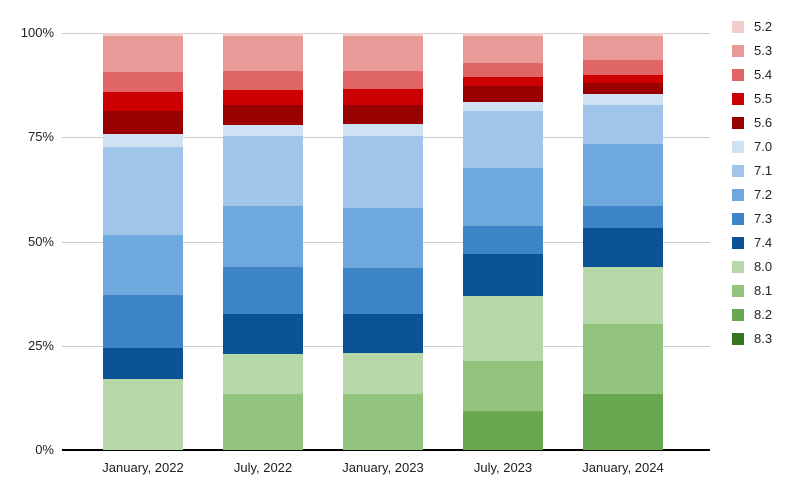  What do you see at coordinates (383, 467) in the screenshot?
I see `x-tick-label: January, 2023` at bounding box center [383, 467].